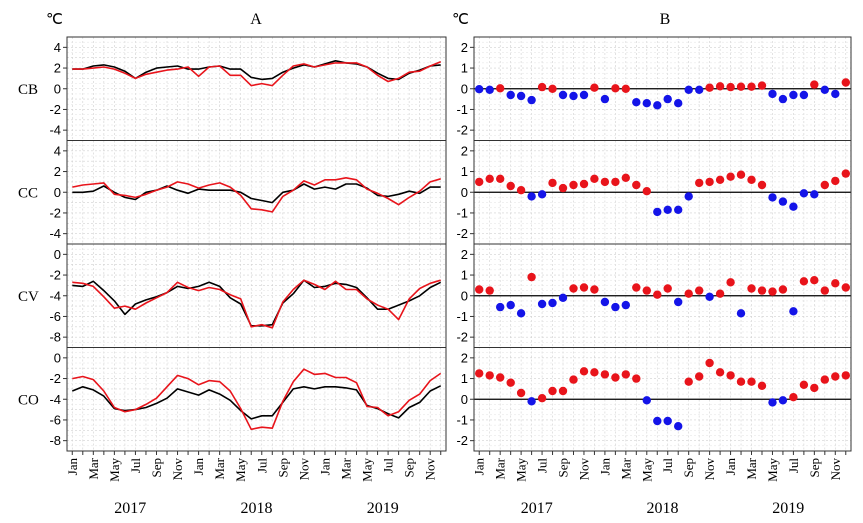  I want to click on facet-label-cb: CB, so click(28, 90).